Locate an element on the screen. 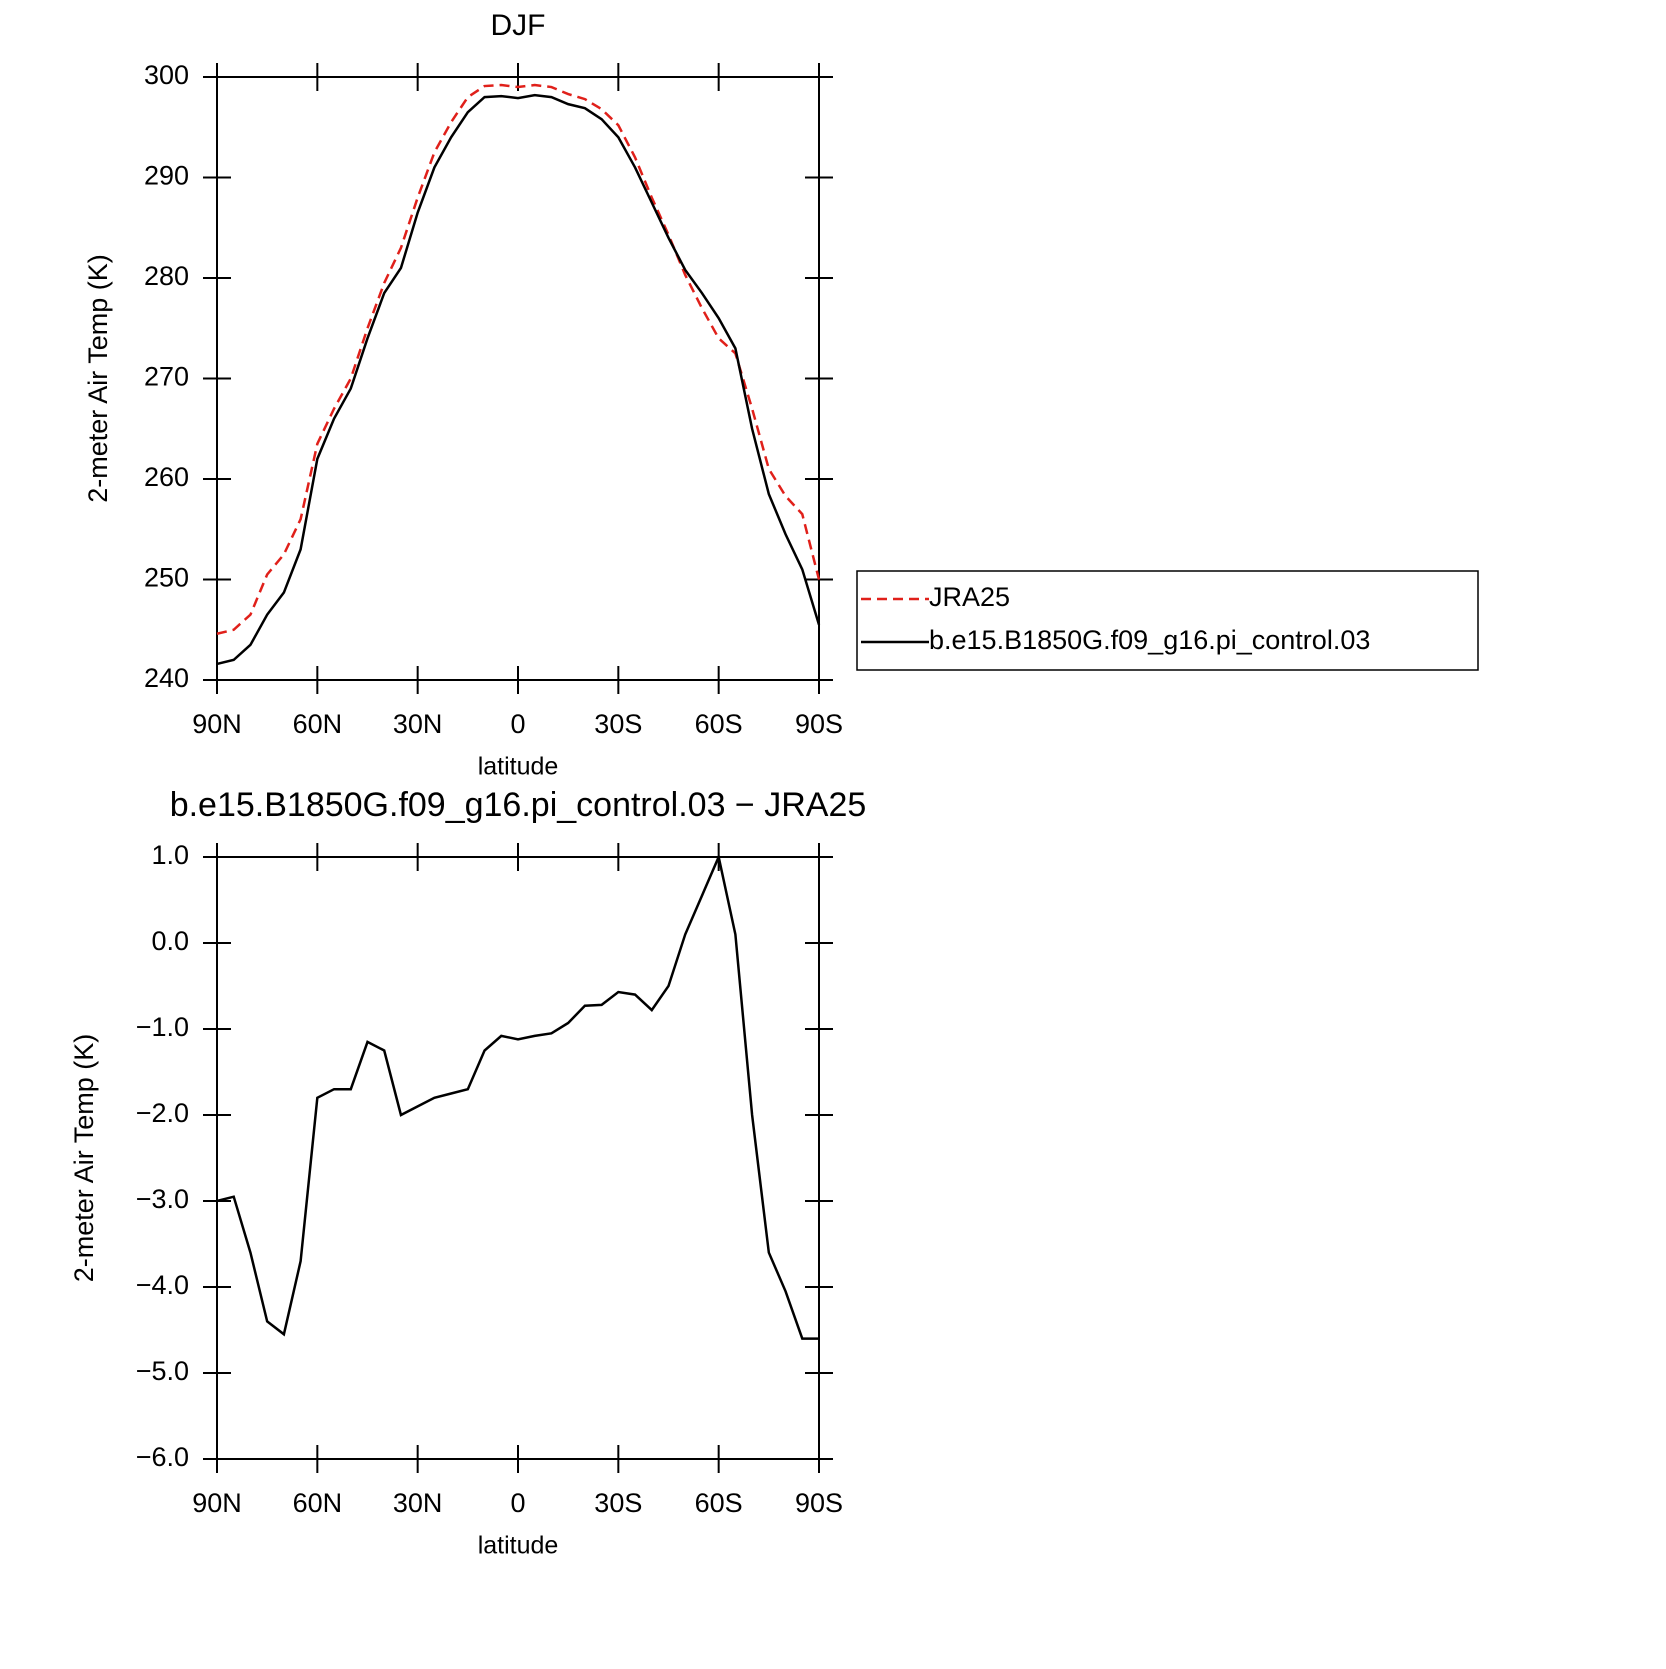 This screenshot has height=1669, width=1666. legend-label: JRA25 is located at coordinates (969, 597).